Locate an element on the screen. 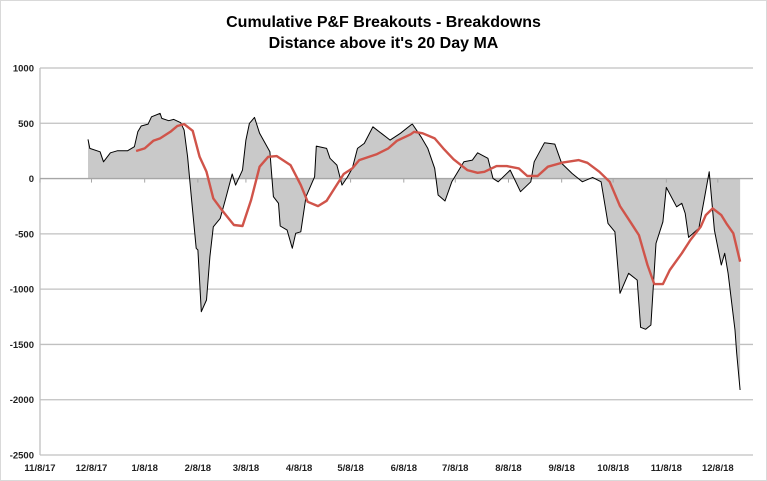 This screenshot has height=481, width=767. x-tick-label: 12/8/18 is located at coordinates (718, 468).